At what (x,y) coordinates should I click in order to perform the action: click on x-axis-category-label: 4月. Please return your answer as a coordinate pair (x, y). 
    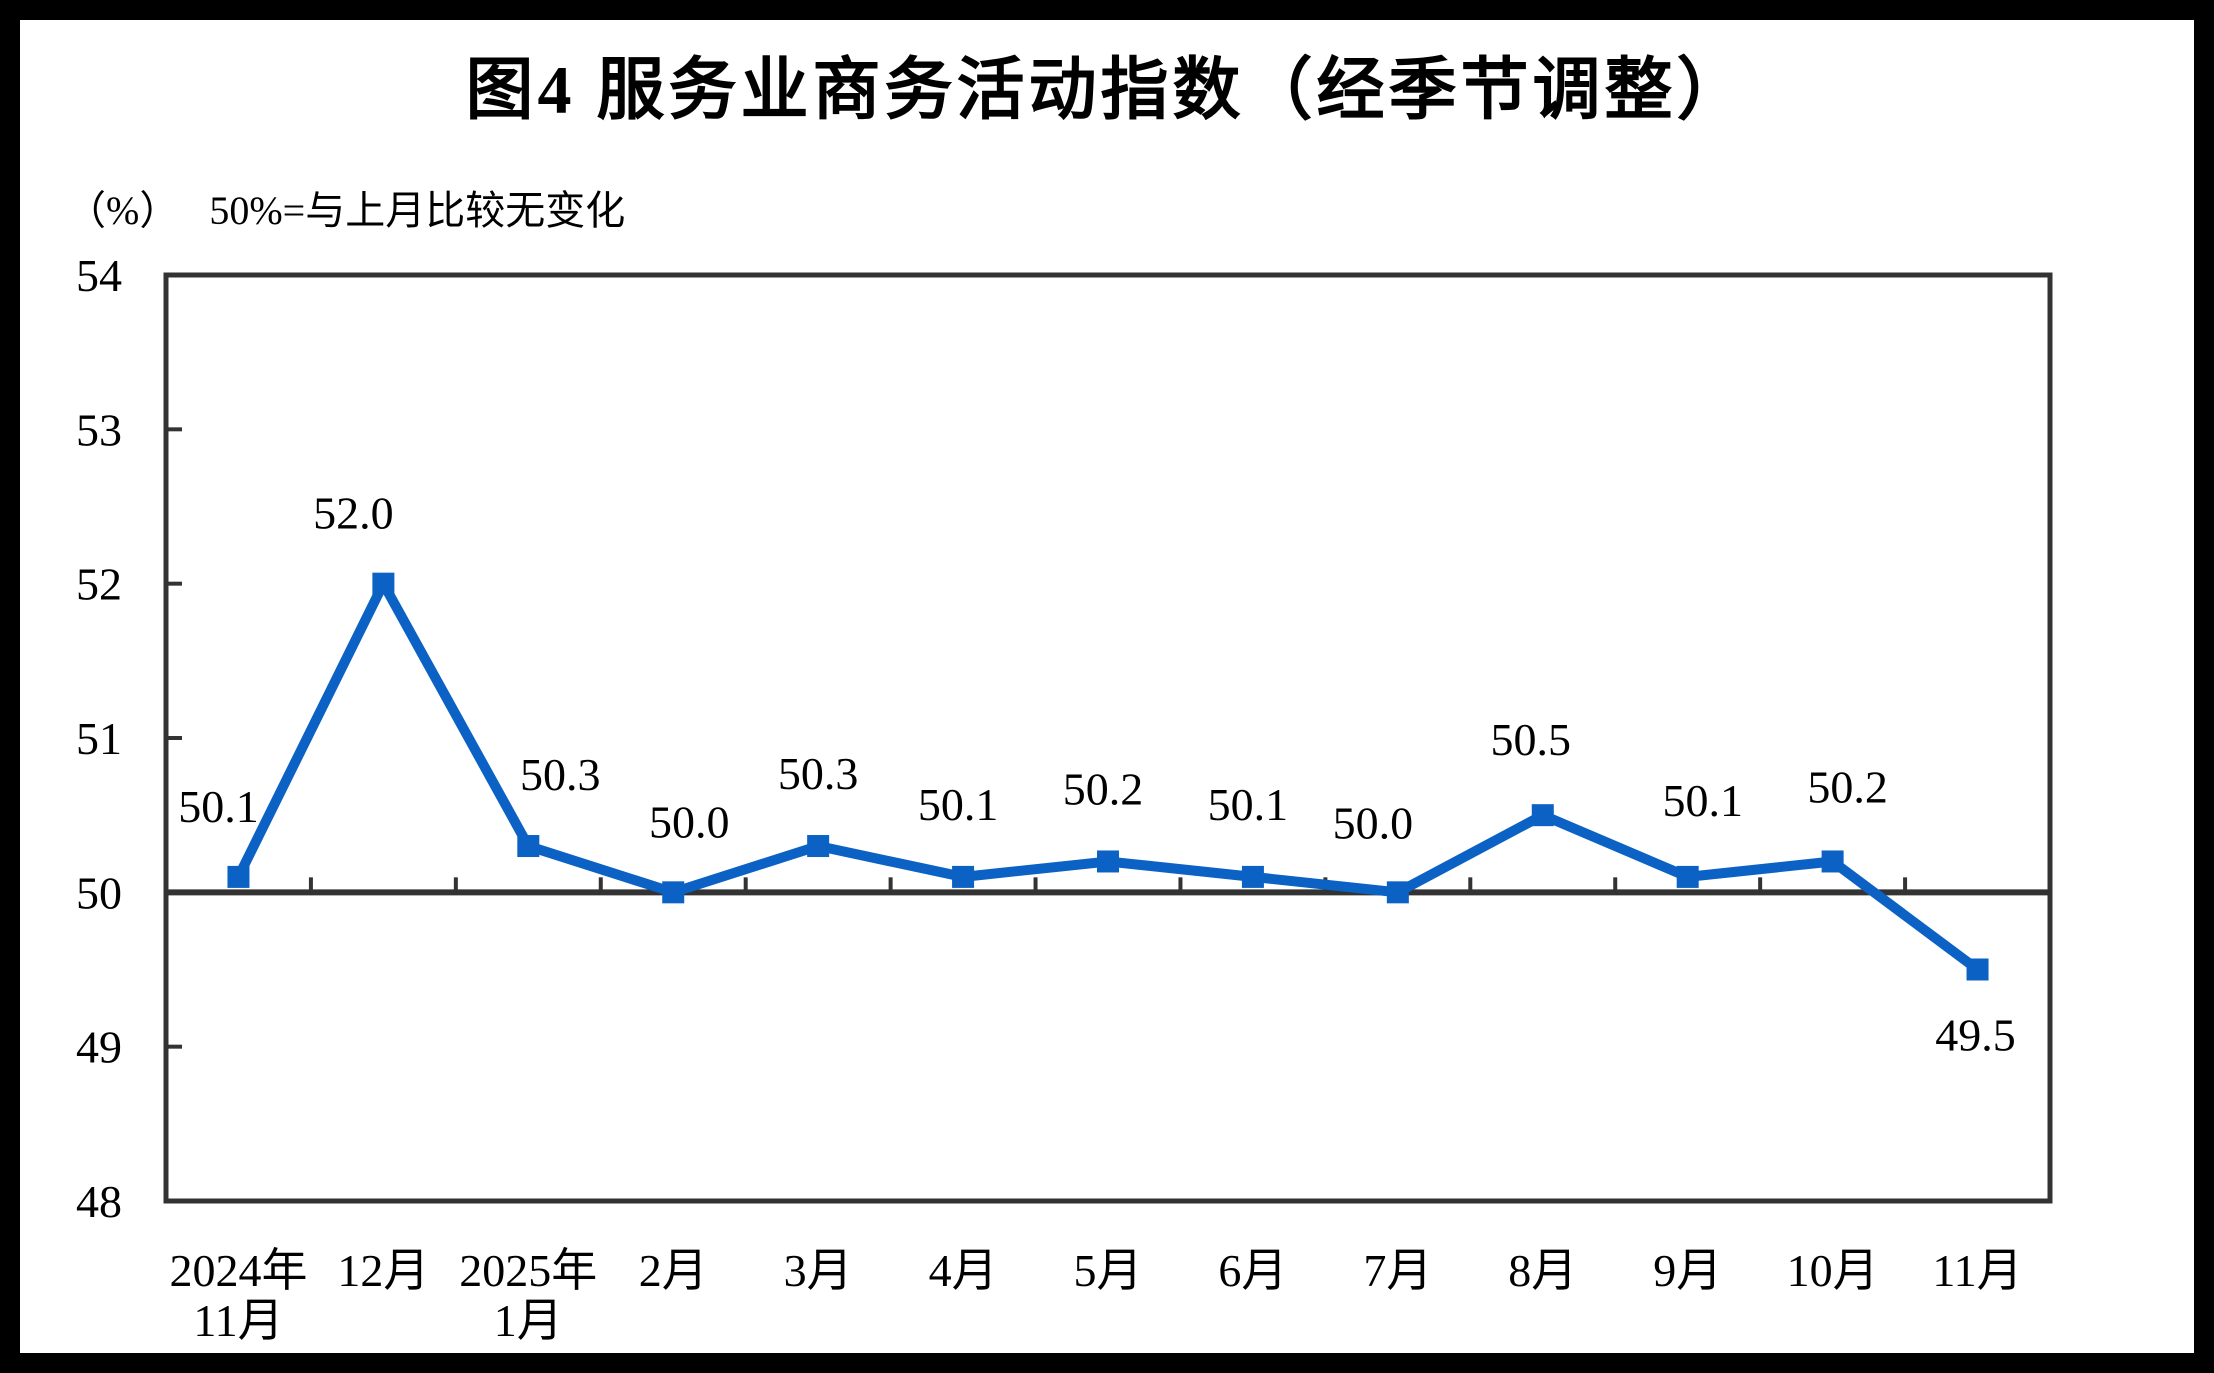
    Looking at the image, I should click on (963, 1270).